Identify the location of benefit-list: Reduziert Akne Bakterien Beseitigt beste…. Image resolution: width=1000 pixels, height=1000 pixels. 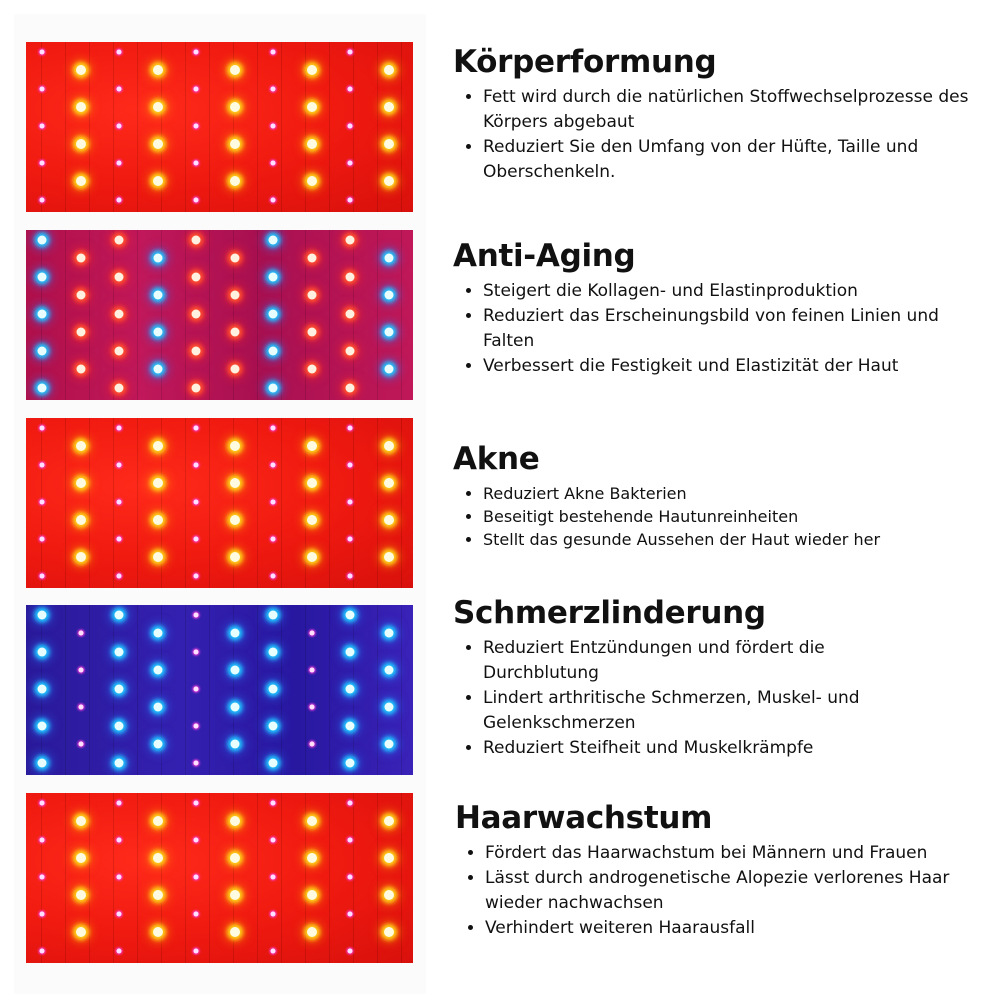
(723, 516).